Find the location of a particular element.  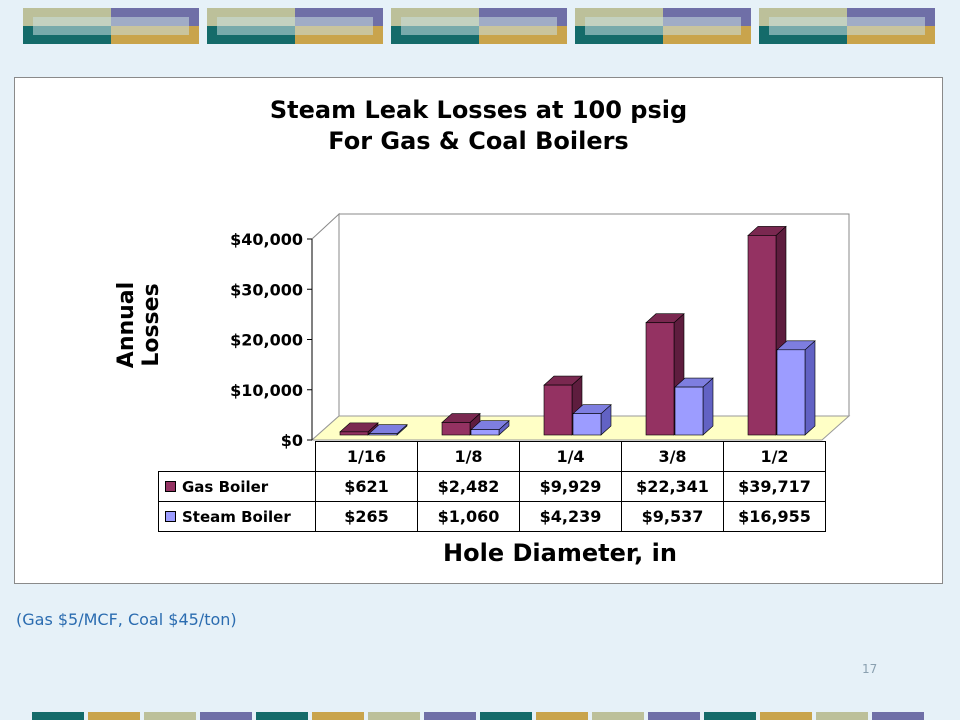

footnote: (Gas $5/MCF, Coal $45/ton) is located at coordinates (126, 619).